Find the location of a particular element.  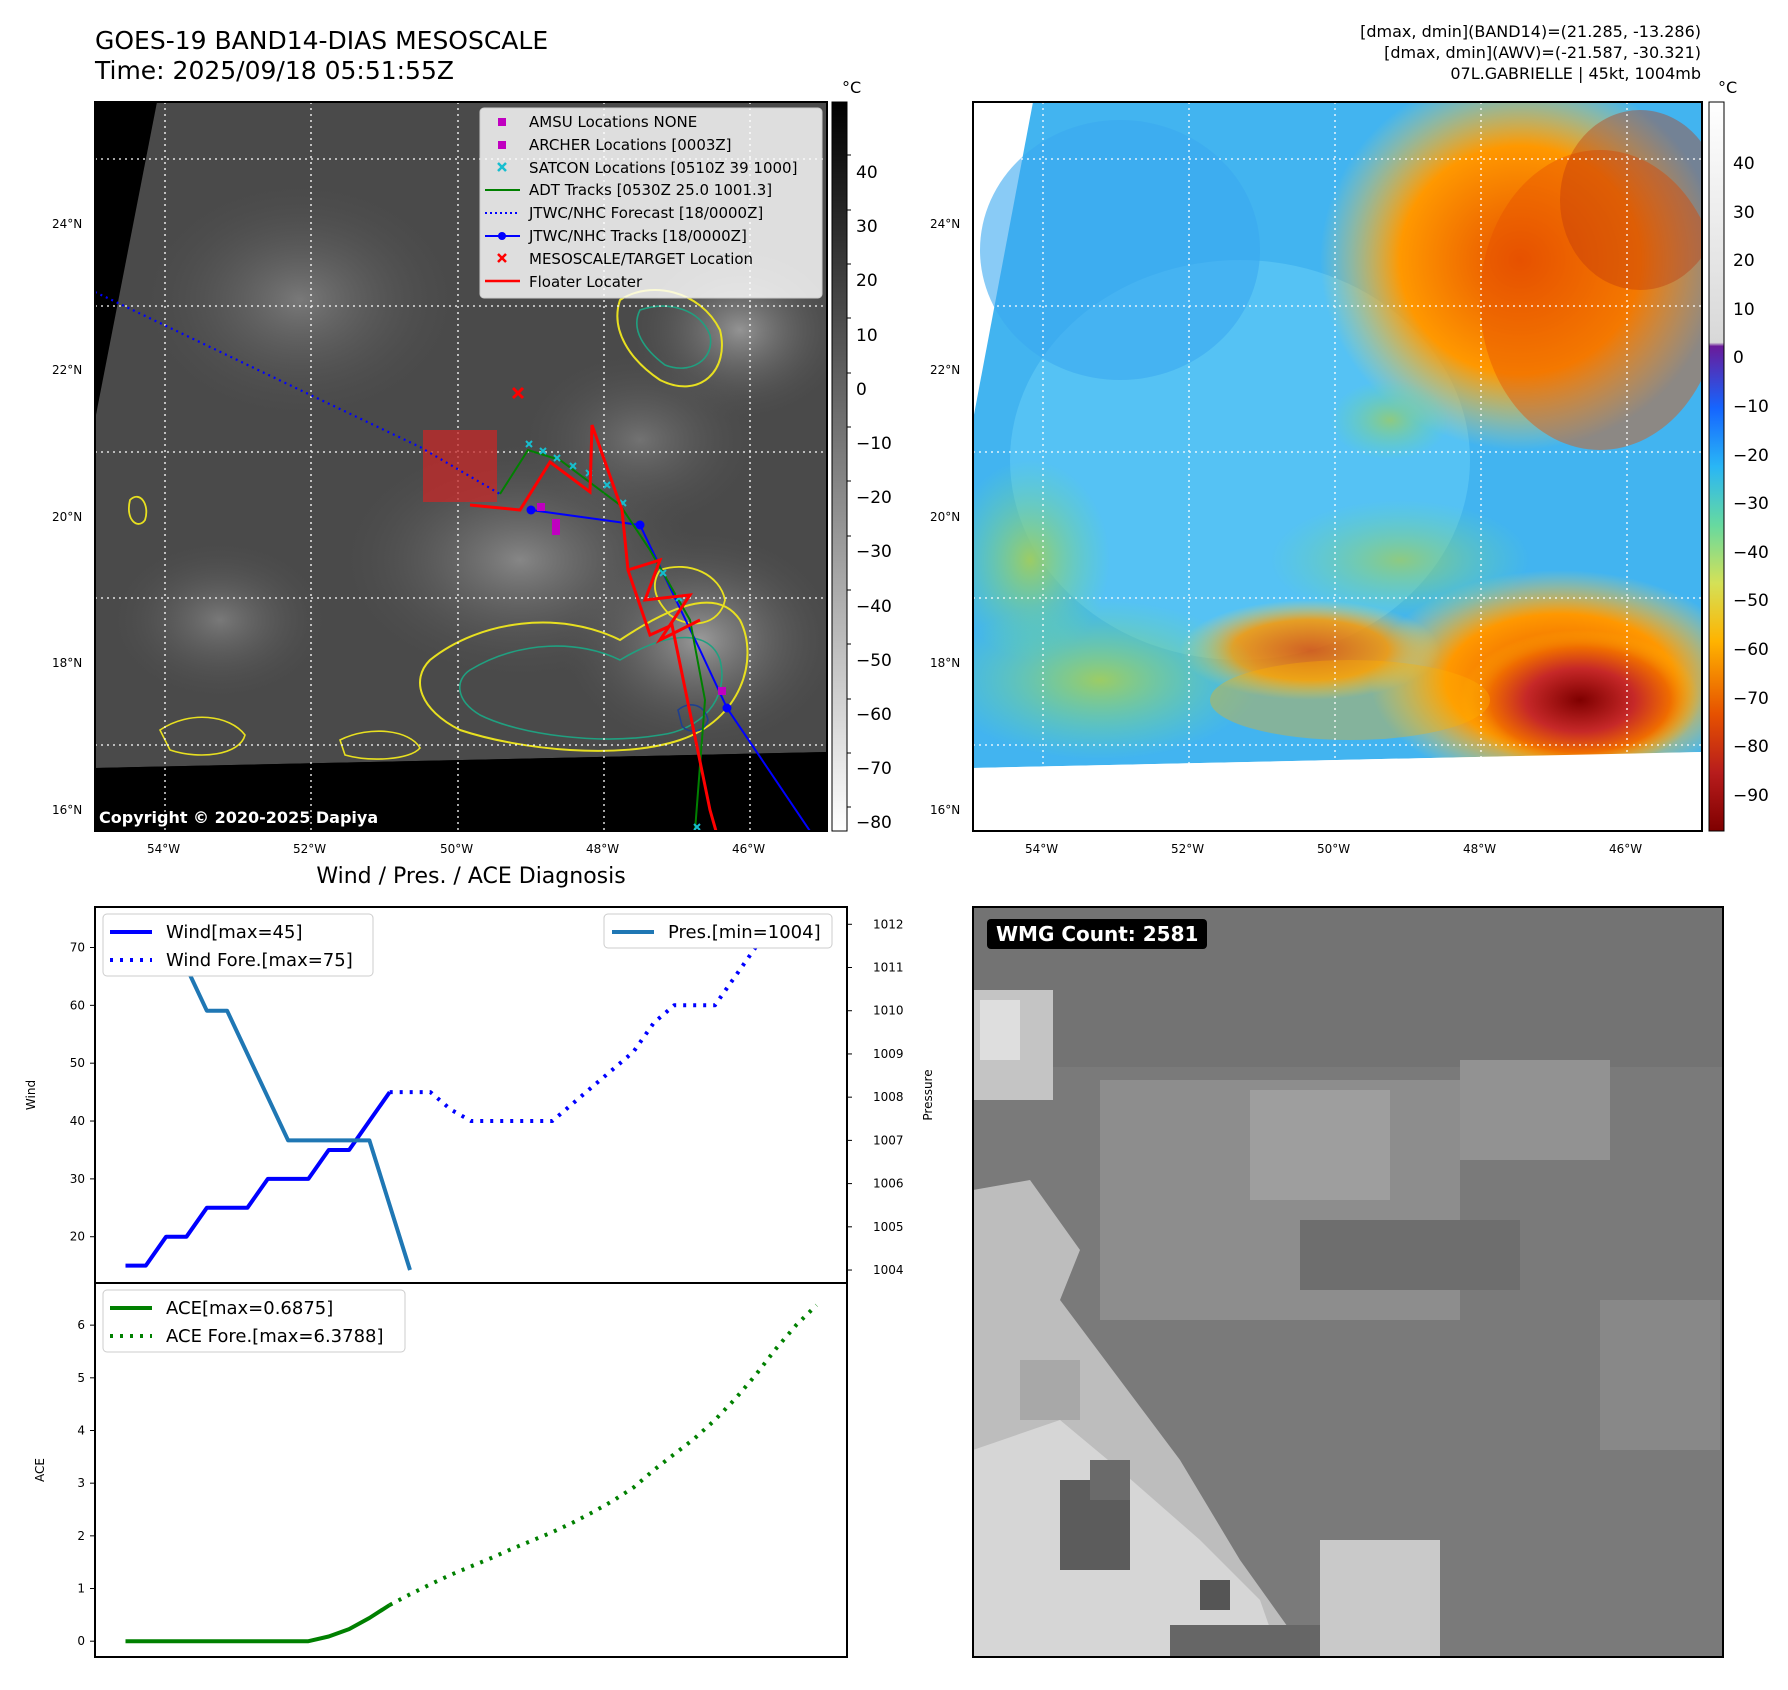

legend-label-floater: Floater Locater is located at coordinates (586, 281).